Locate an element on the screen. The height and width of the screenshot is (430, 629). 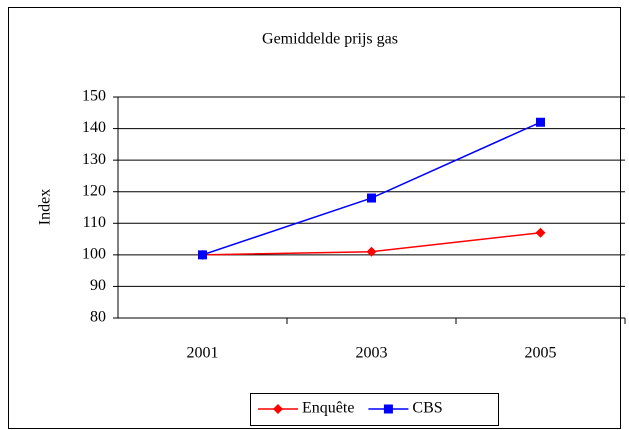
legend-label: CBS is located at coordinates (427, 408).